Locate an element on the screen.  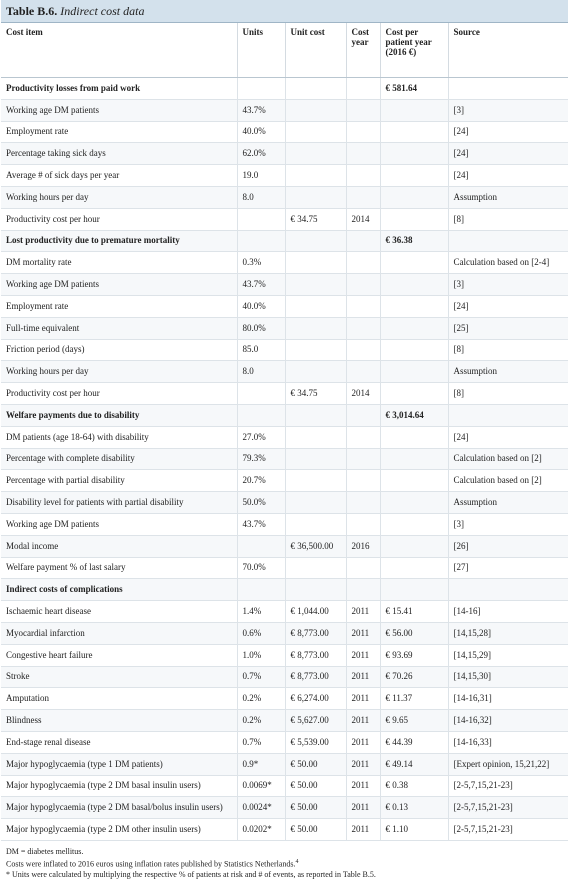
cell-item: Ischaemic heart disease is located at coordinates (119, 611).